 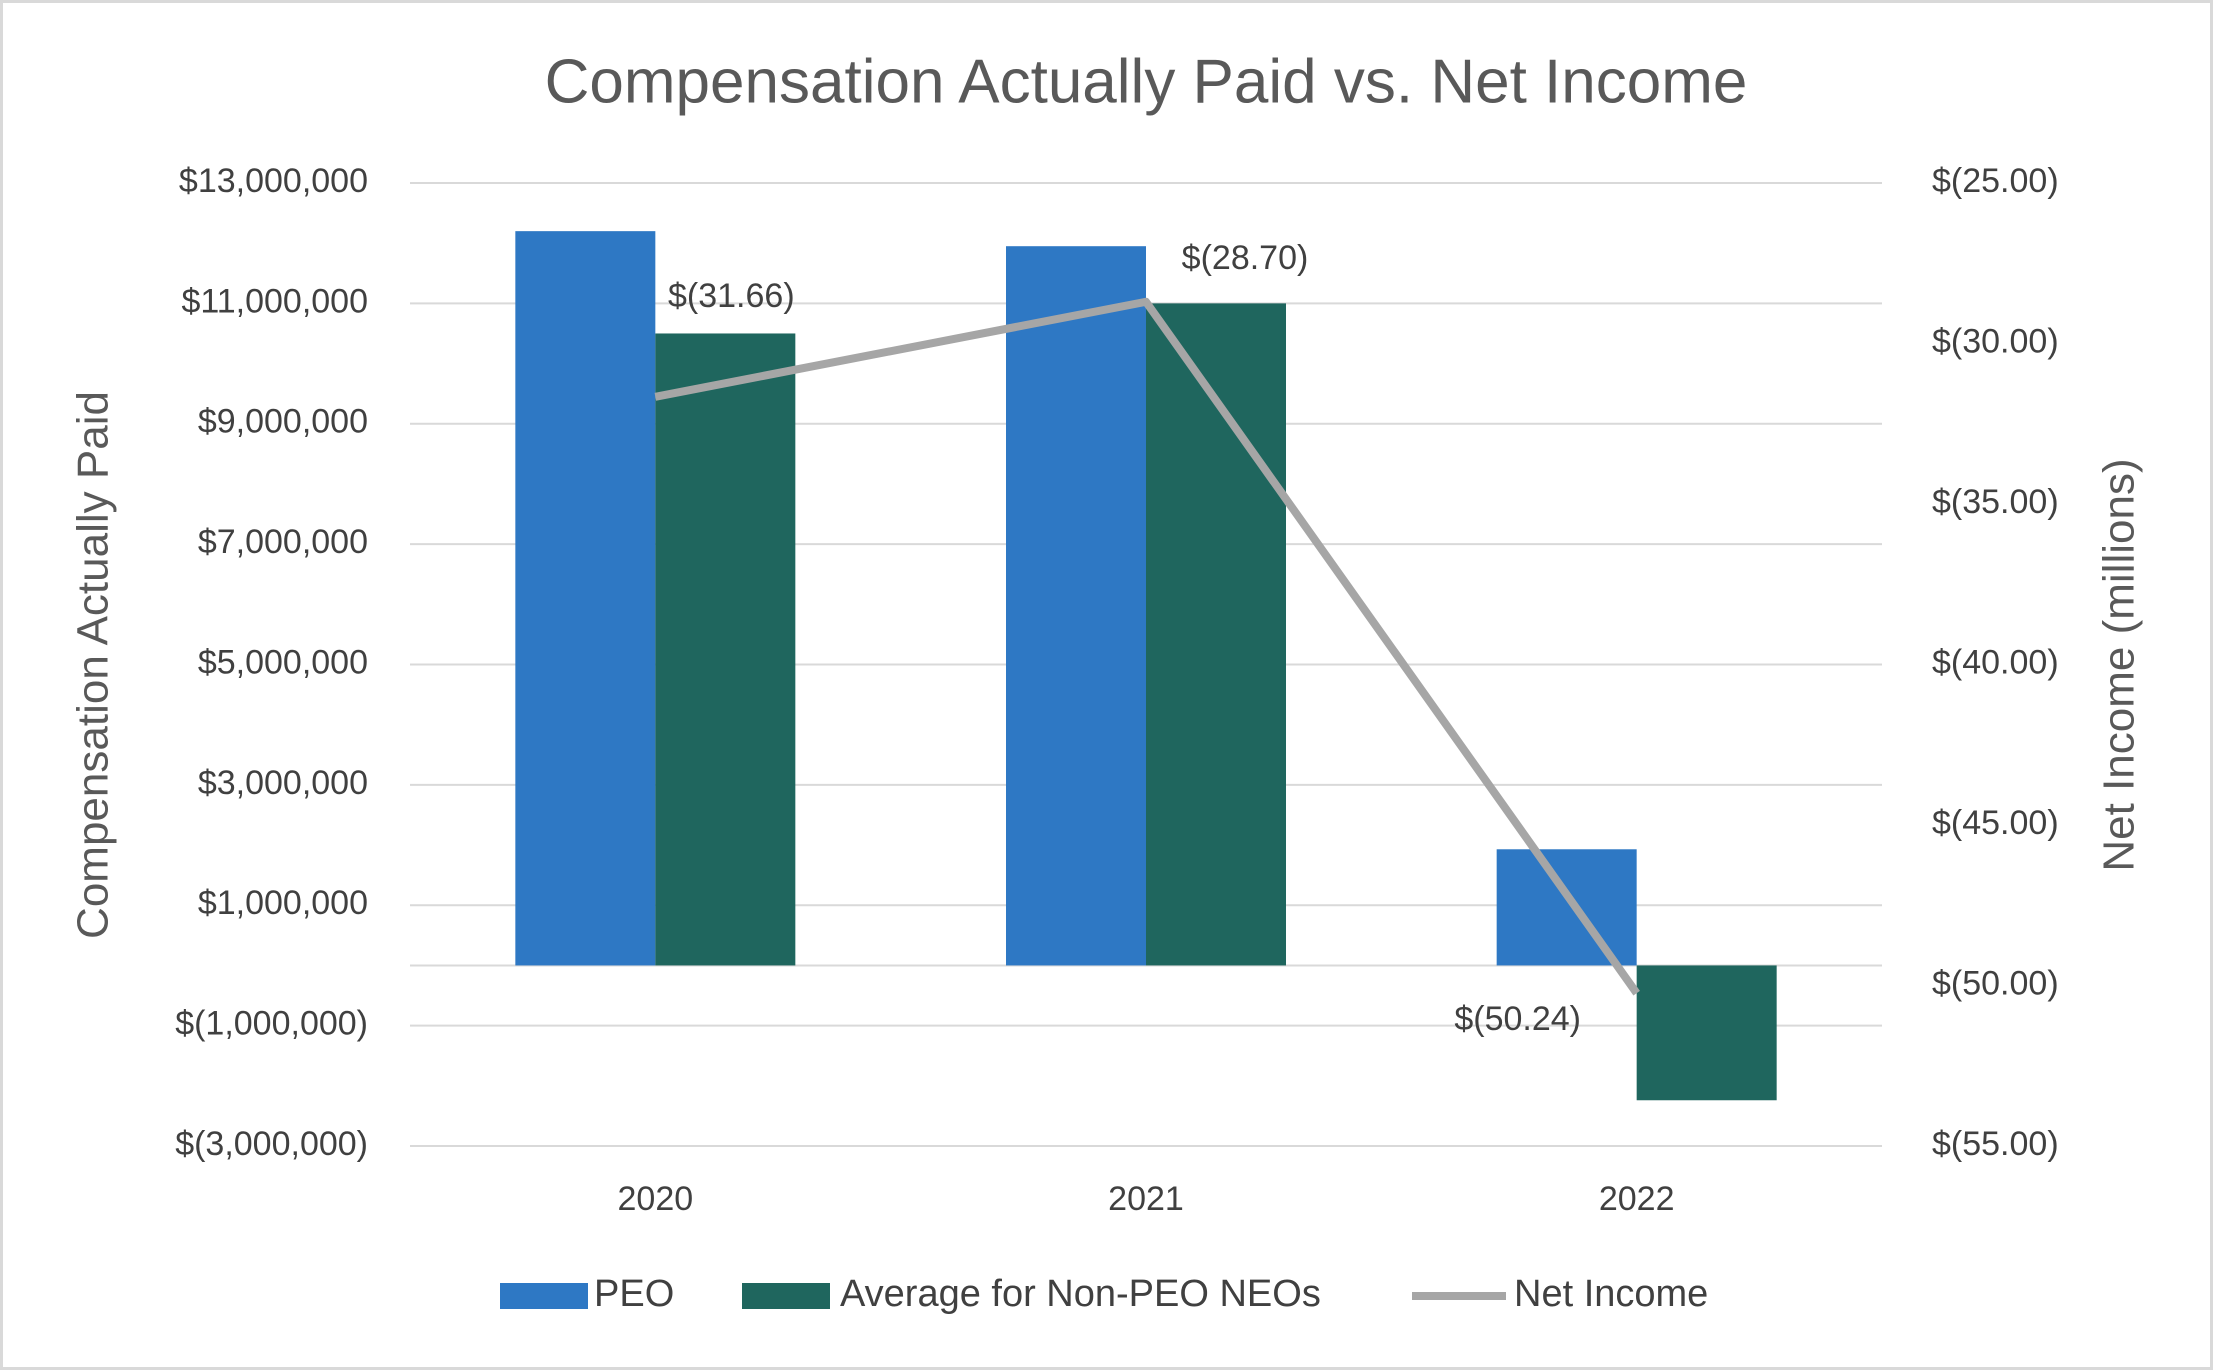 I want to click on x-tick-label: 2021, so click(x=1146, y=1199).